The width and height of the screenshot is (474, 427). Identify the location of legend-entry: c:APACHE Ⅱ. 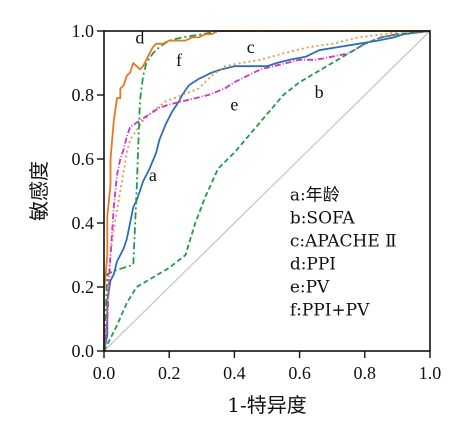
(343, 242).